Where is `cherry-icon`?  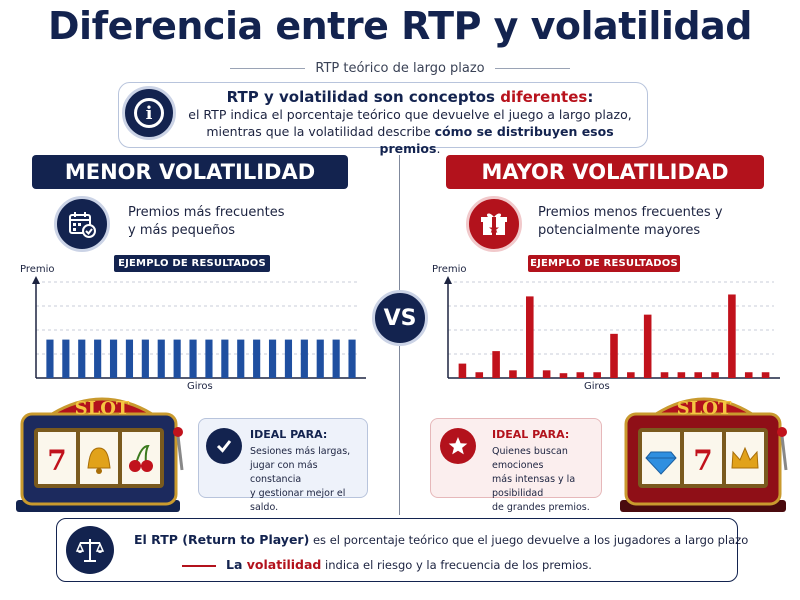
cherry-icon is located at coordinates (141, 458).